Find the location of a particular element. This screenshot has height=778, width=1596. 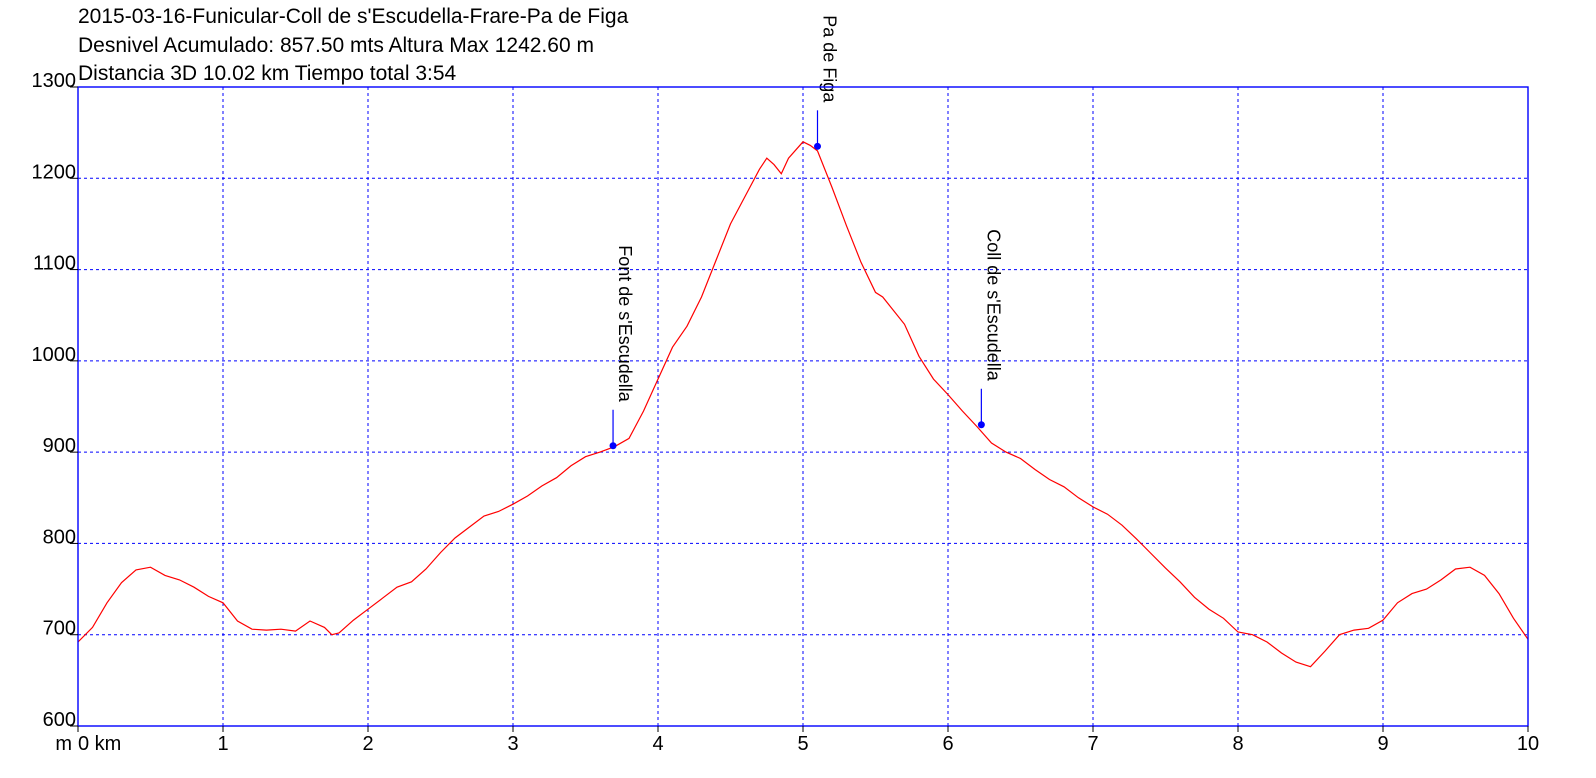

y-tick-label: 1300 is located at coordinates (54, 81).